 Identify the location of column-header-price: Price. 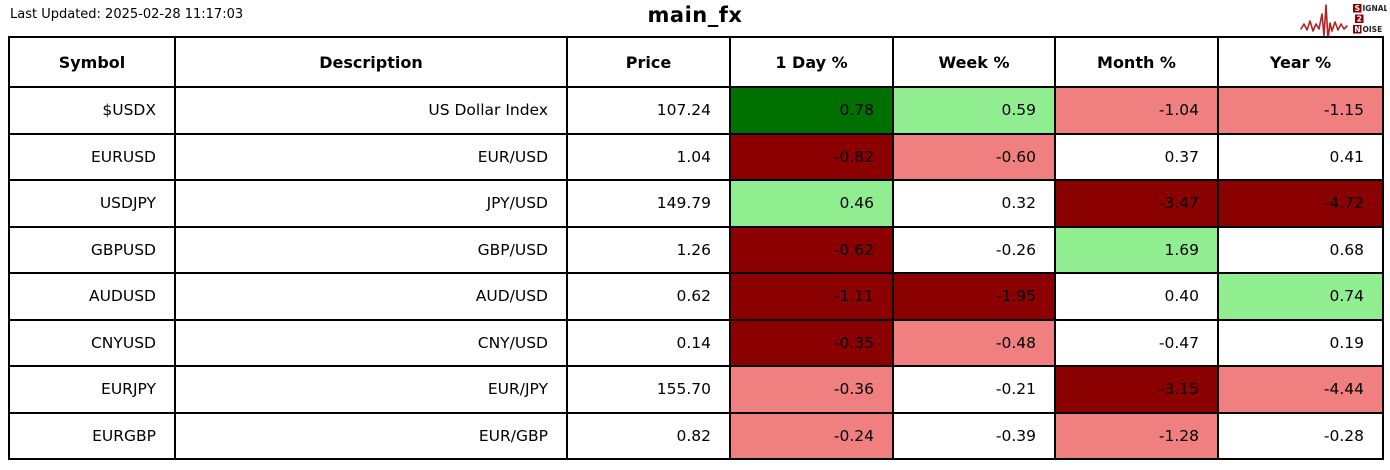
(648, 62).